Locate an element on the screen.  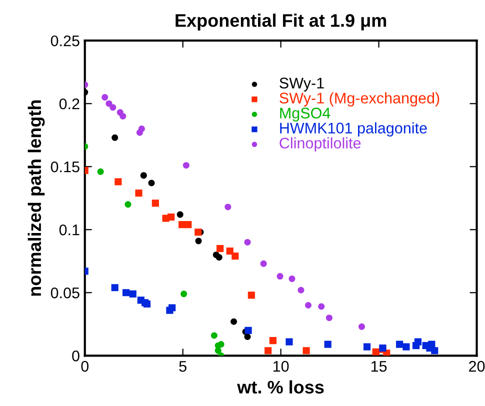
y-tick-label: 0.15 is located at coordinates (65, 166).